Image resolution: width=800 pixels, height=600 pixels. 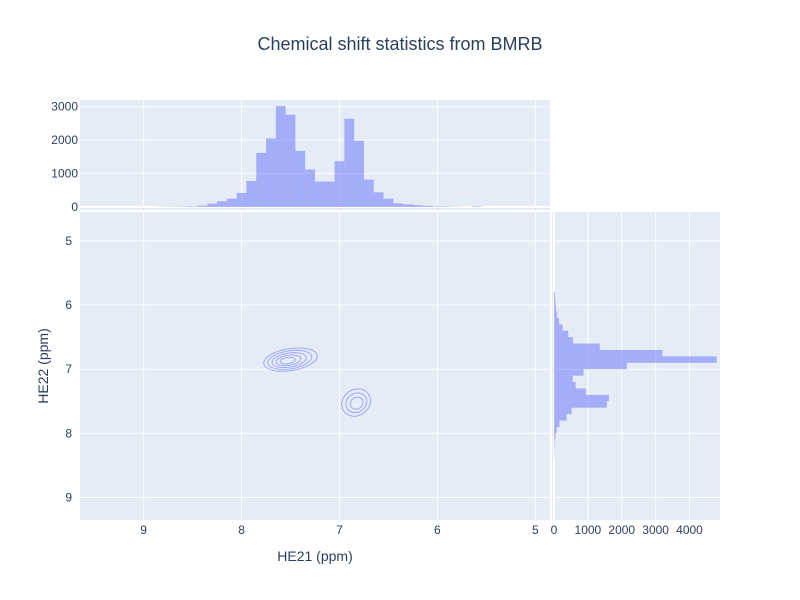 What do you see at coordinates (64, 140) in the screenshot?
I see `top-count-tick-label: 2000` at bounding box center [64, 140].